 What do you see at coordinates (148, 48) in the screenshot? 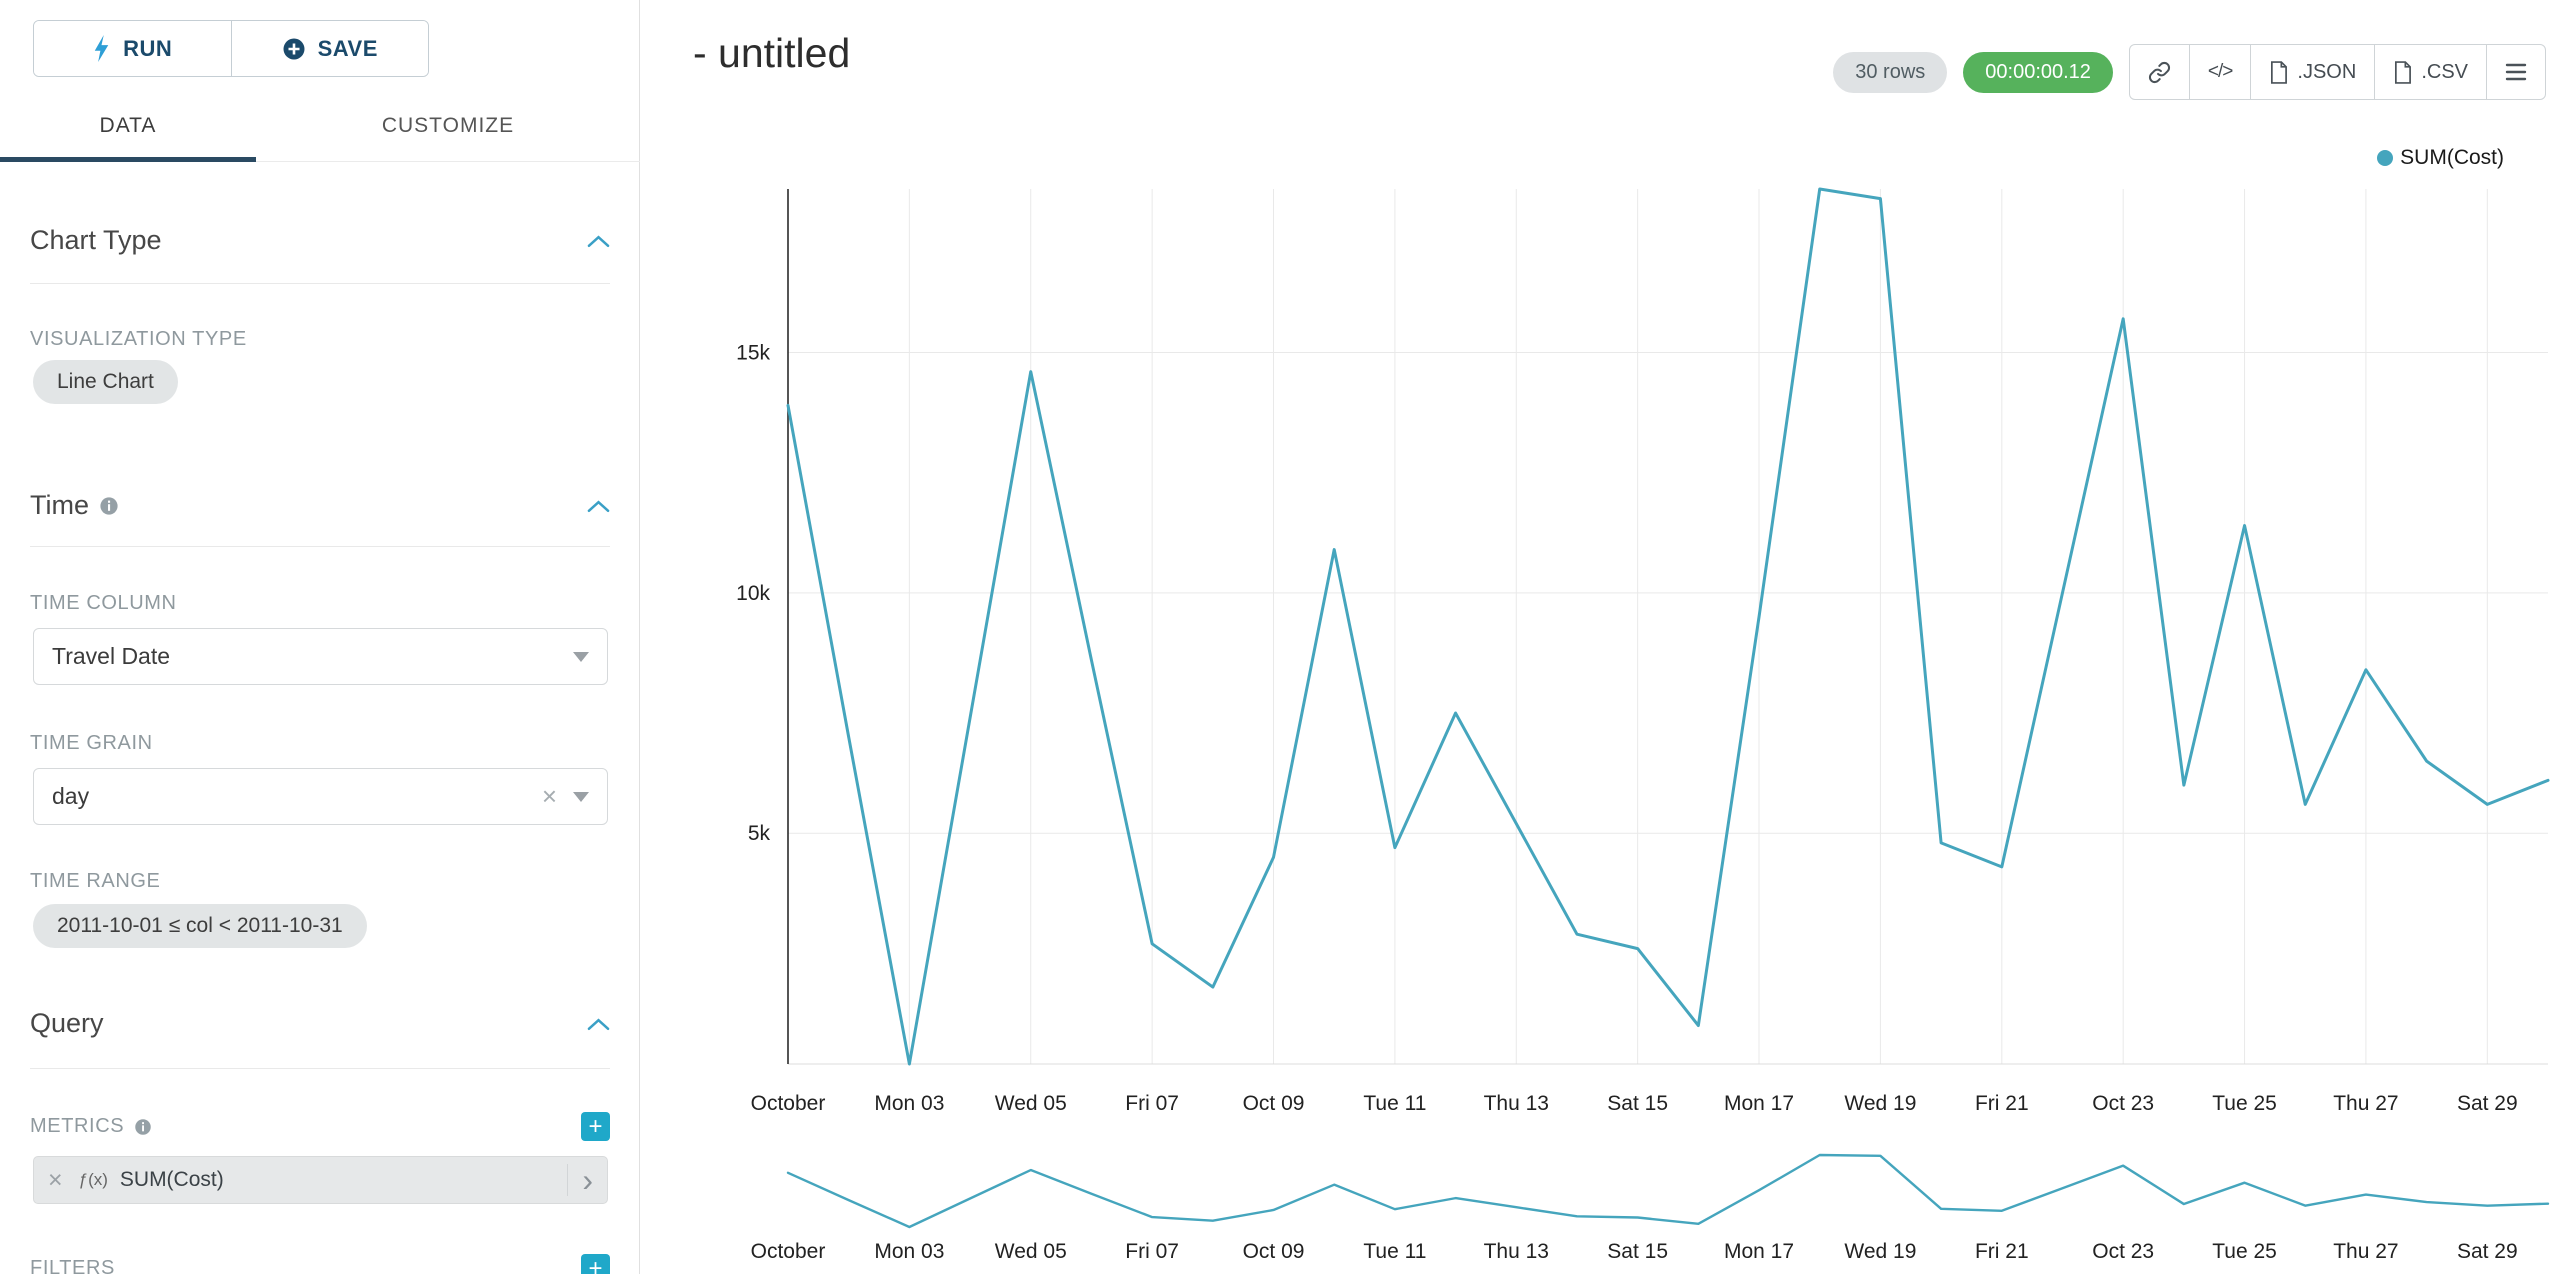
I see `run-button-label: RUN` at bounding box center [148, 48].